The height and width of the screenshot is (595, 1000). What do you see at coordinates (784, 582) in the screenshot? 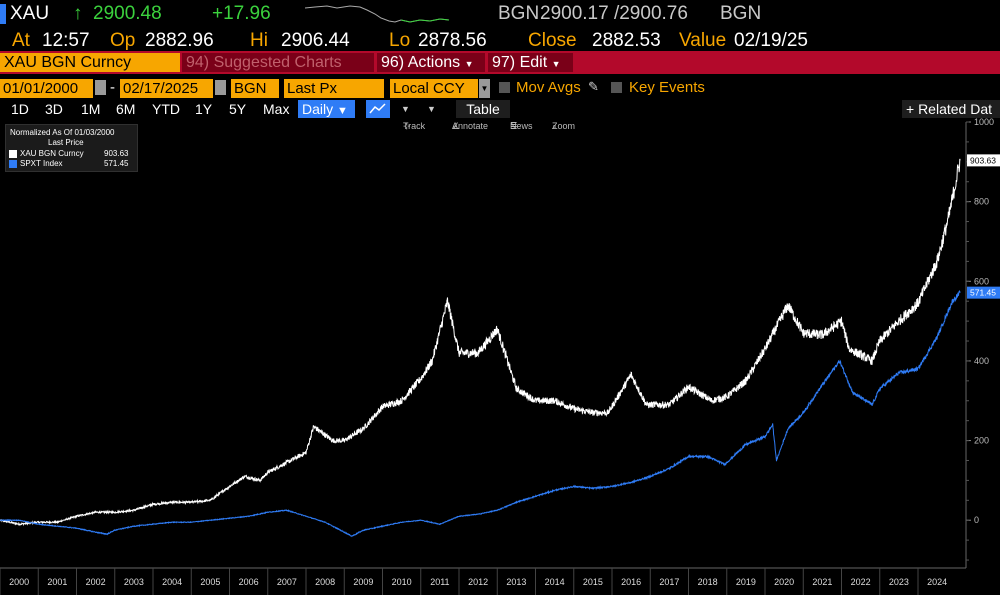
I see `x-tick-label: 2020` at bounding box center [784, 582].